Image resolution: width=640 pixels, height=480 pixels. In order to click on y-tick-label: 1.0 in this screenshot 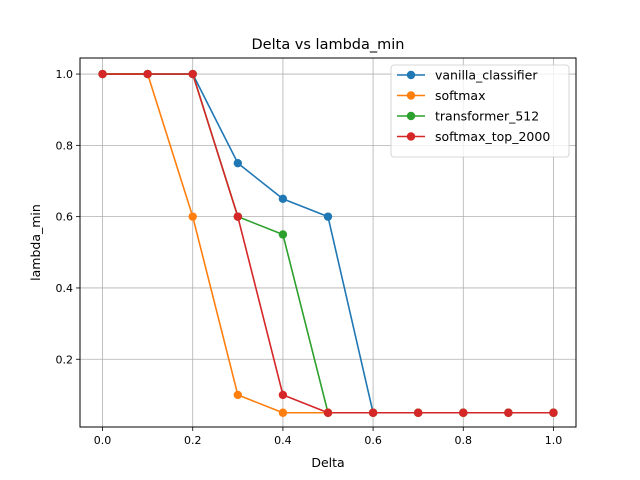, I will do `click(65, 74)`.